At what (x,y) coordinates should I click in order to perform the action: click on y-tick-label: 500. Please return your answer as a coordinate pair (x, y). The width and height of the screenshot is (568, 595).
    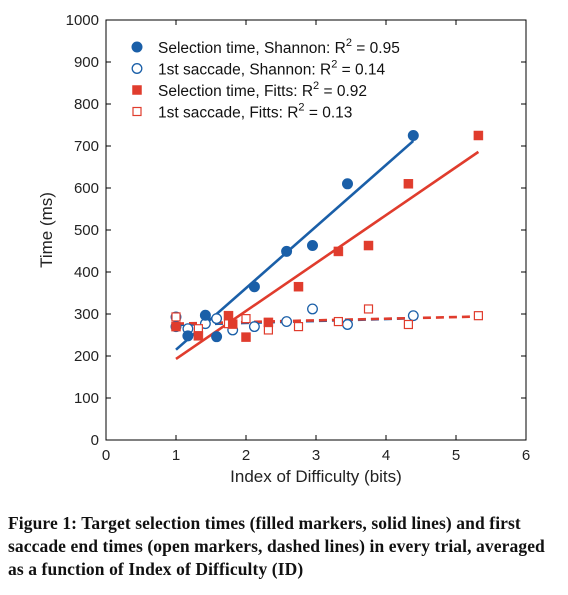
    Looking at the image, I should click on (86, 230).